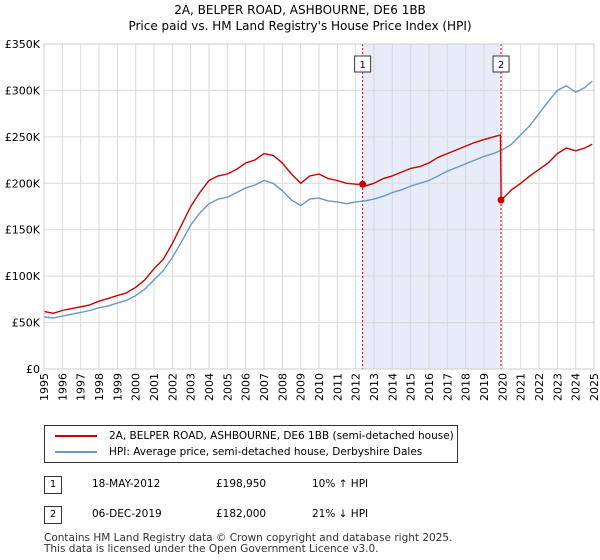 The height and width of the screenshot is (560, 600). What do you see at coordinates (557, 387) in the screenshot?
I see `x-tick-label: 2023` at bounding box center [557, 387].